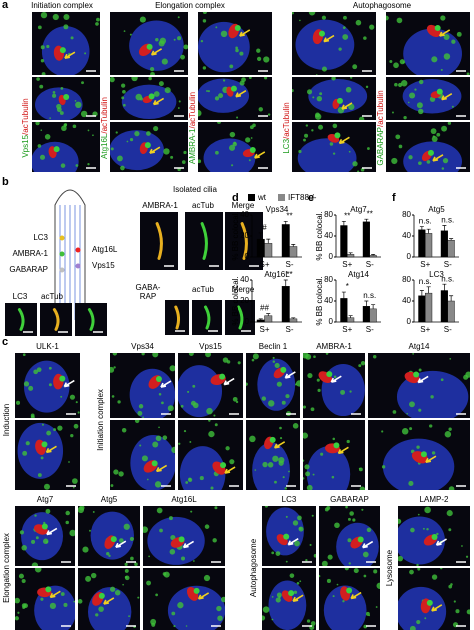 The height and width of the screenshot is (630, 474). What do you see at coordinates (319, 300) in the screenshot?
I see `y-axis-label: % BB colocal.` at bounding box center [319, 300].